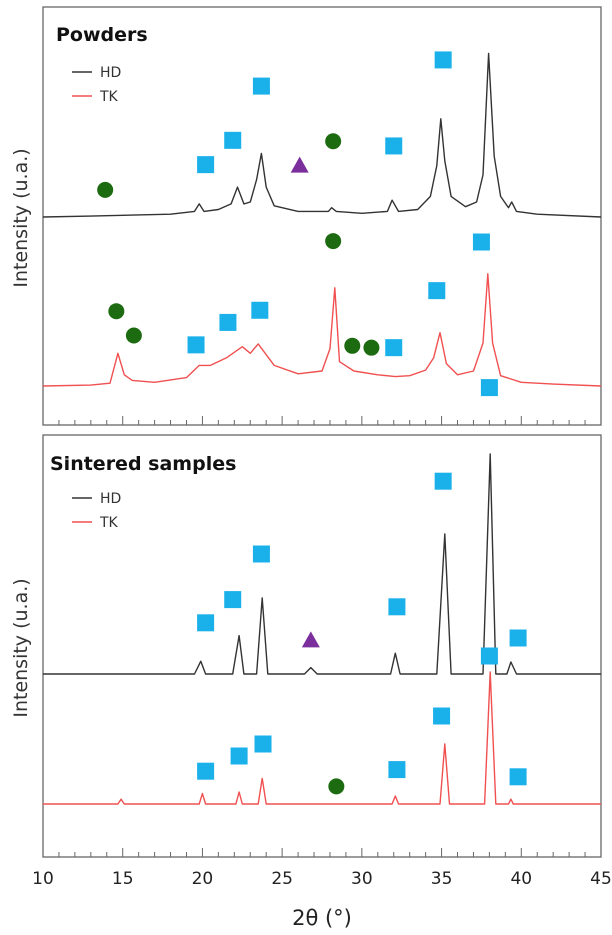  What do you see at coordinates (110, 73) in the screenshot?
I see `powders-legend-hd-label: HD` at bounding box center [110, 73].